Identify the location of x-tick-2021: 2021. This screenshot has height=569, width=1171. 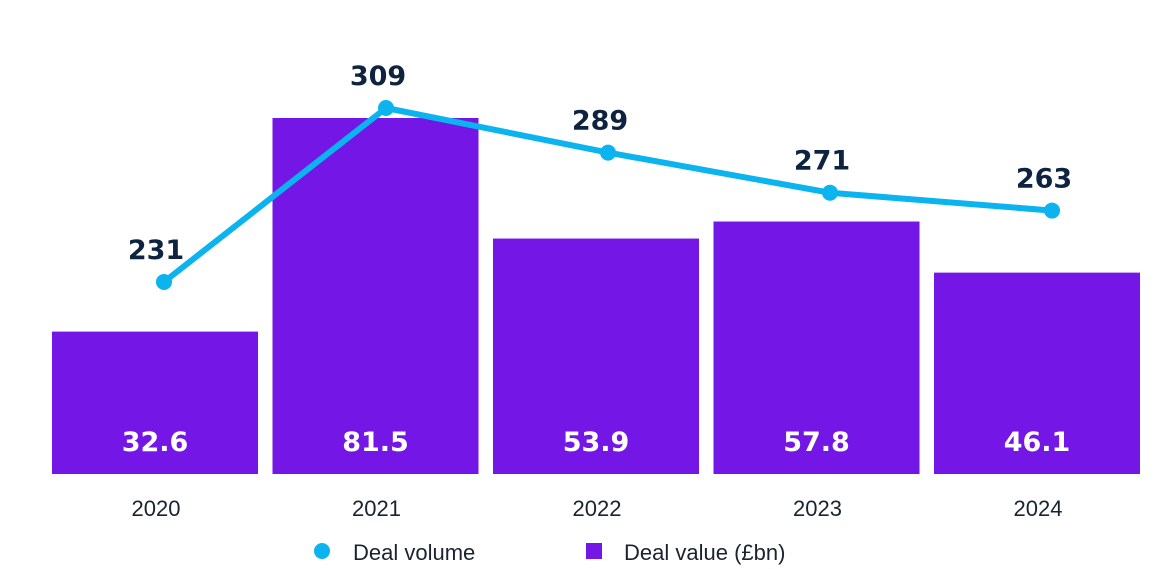
(376, 508).